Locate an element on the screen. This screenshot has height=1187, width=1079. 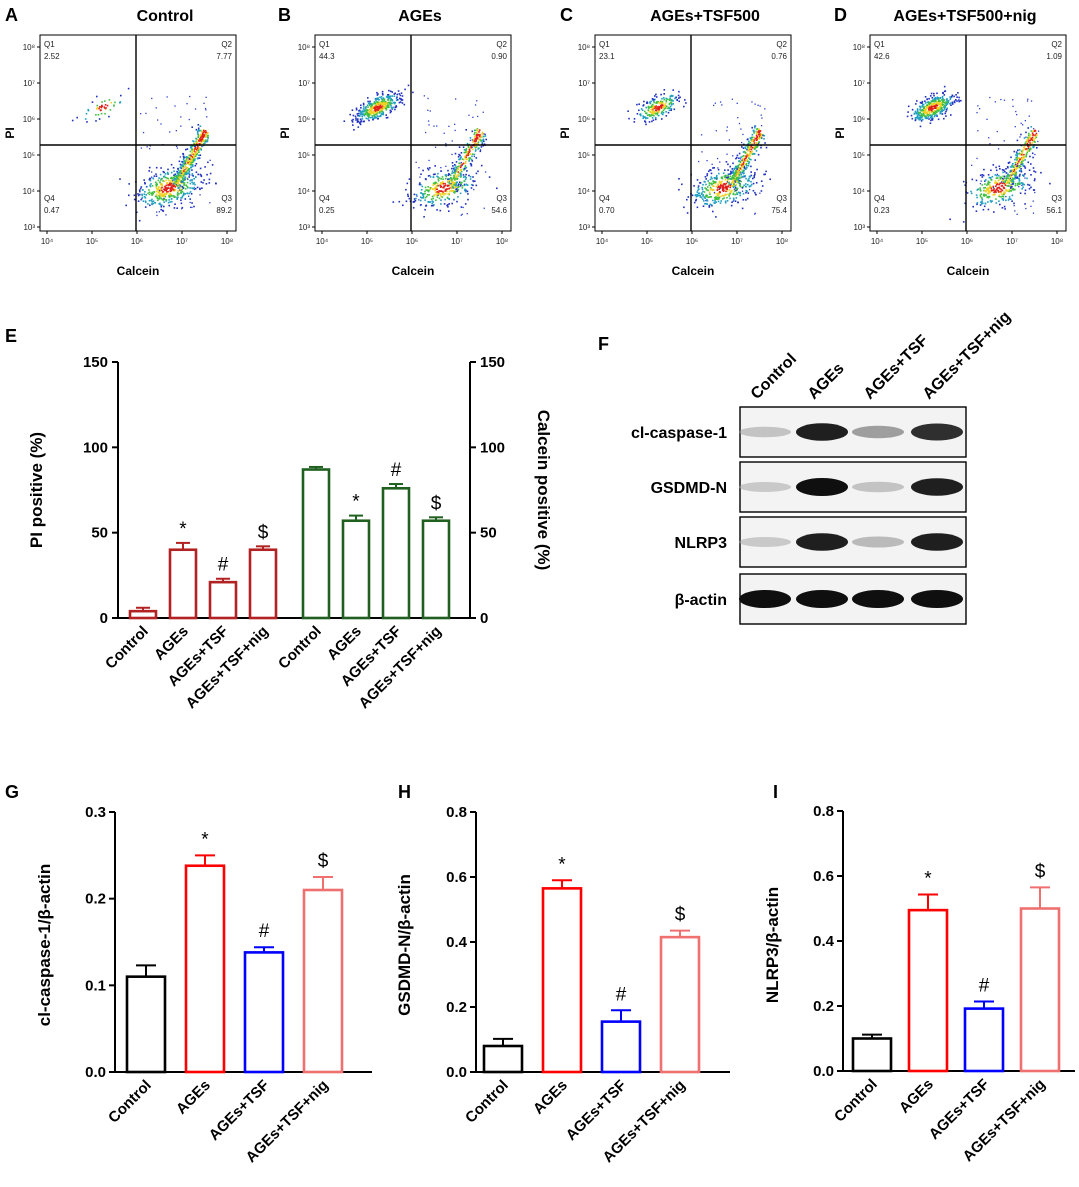
blot-band is located at coordinates (937, 487).